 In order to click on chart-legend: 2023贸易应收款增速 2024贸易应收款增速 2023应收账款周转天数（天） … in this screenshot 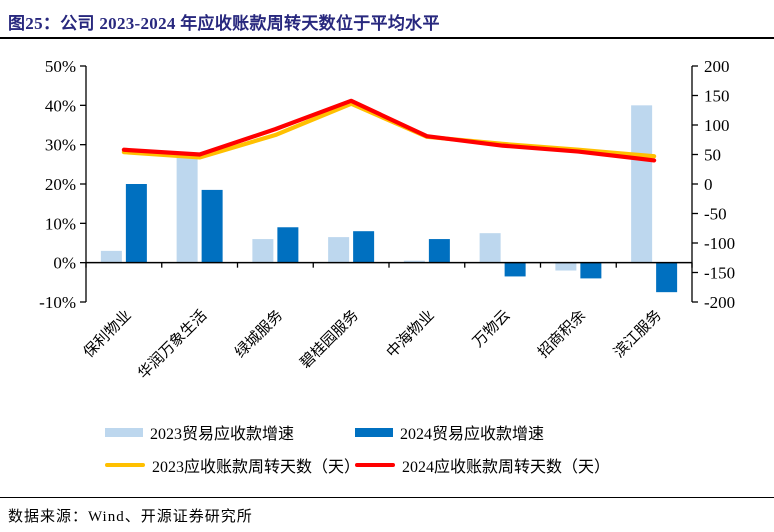, I will do `click(385, 448)`.